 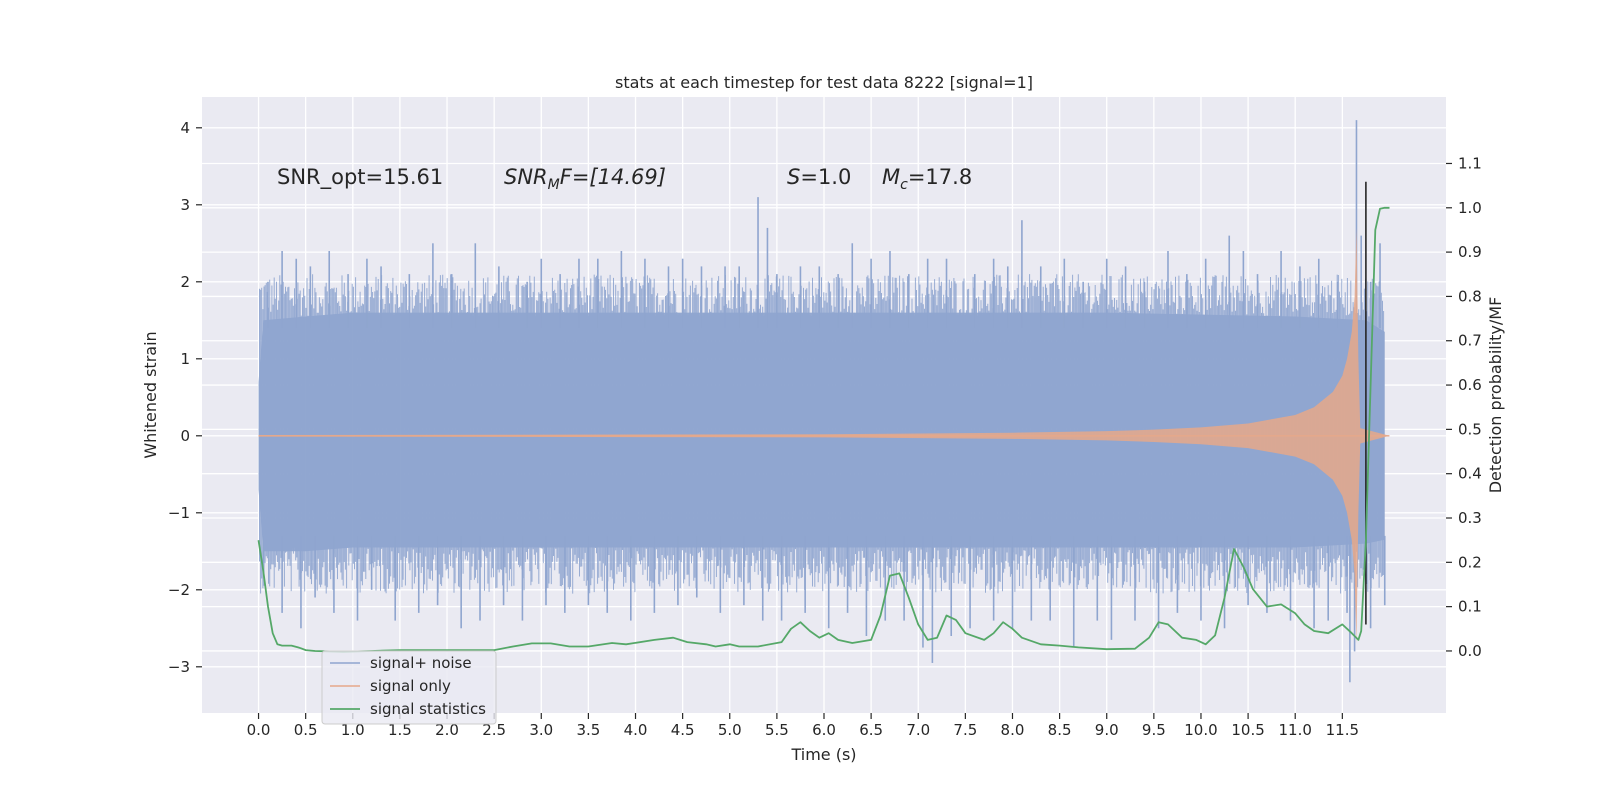 I want to click on mc-annotation: Mc=17.8, so click(x=927, y=179).